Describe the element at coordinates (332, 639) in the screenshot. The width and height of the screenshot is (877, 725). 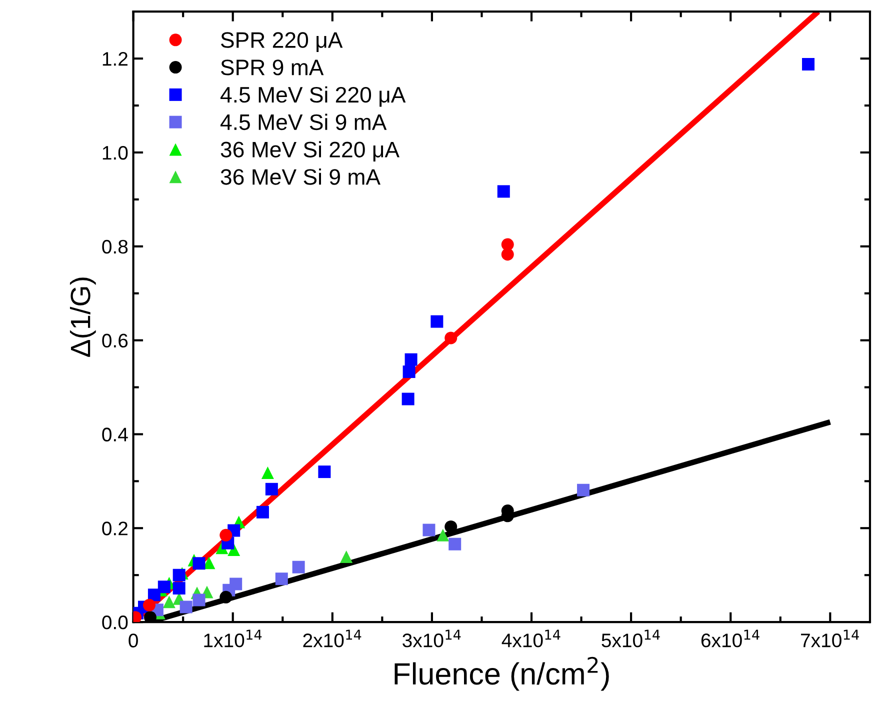
I see `x-tick-label: 2x10$^{14}$` at that location.